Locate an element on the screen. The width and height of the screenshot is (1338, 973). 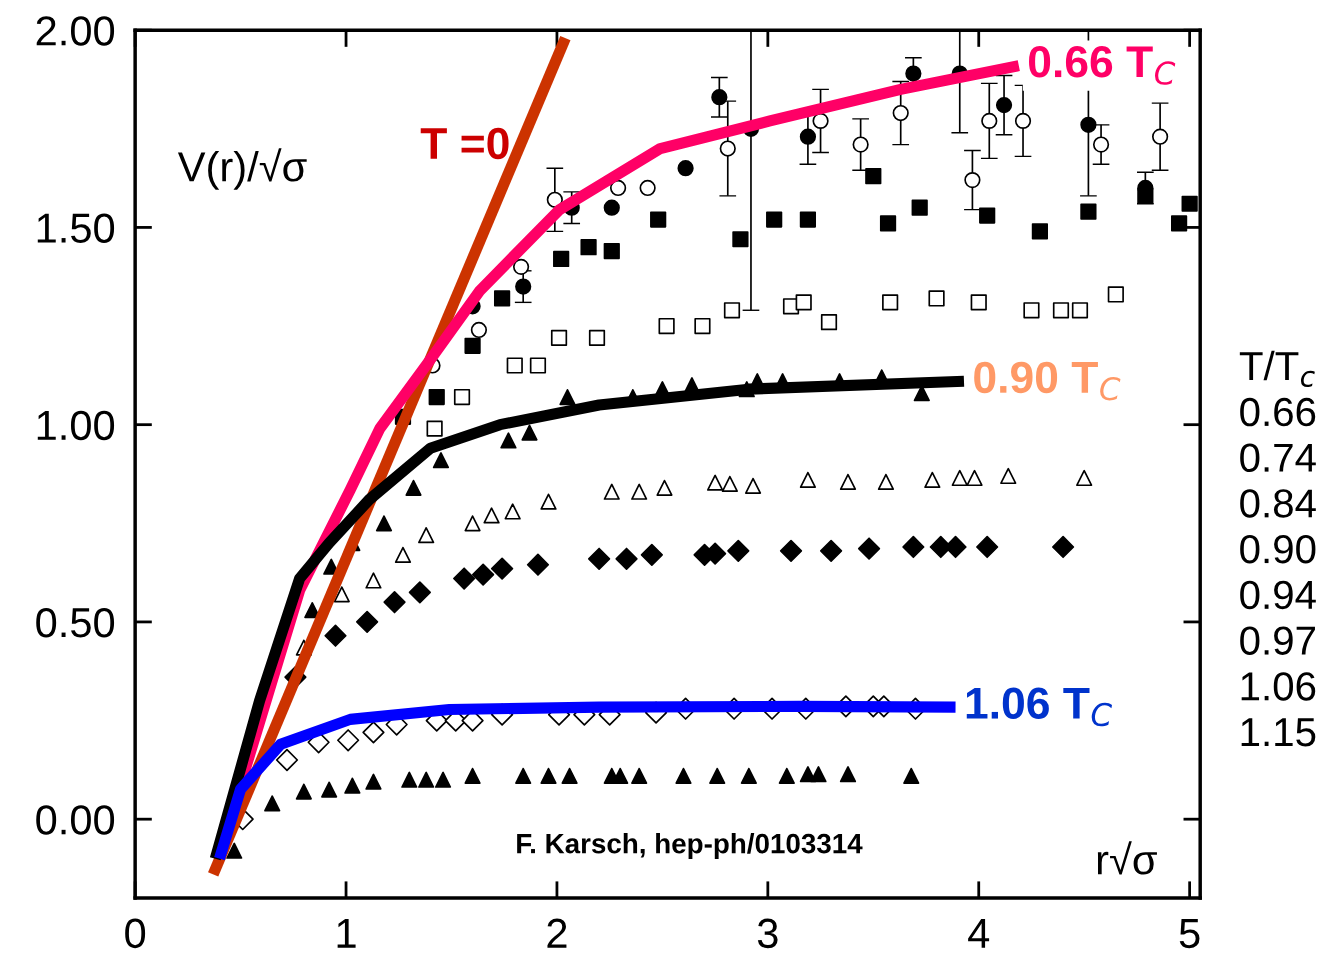
x-tick-label: 2 is located at coordinates (557, 933).